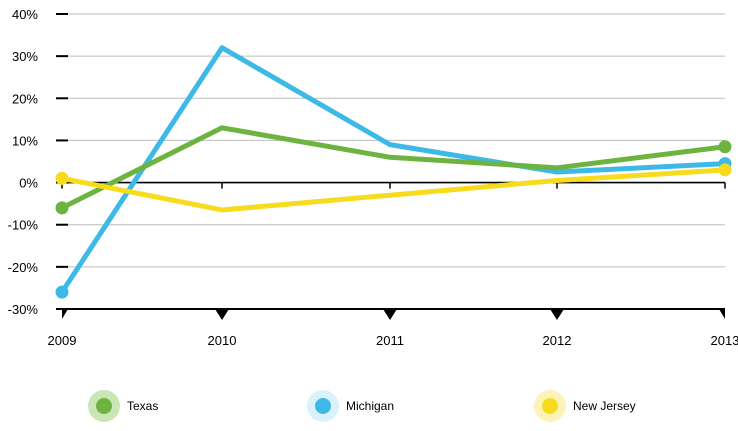  I want to click on x-tick-label: 2011, so click(390, 340).